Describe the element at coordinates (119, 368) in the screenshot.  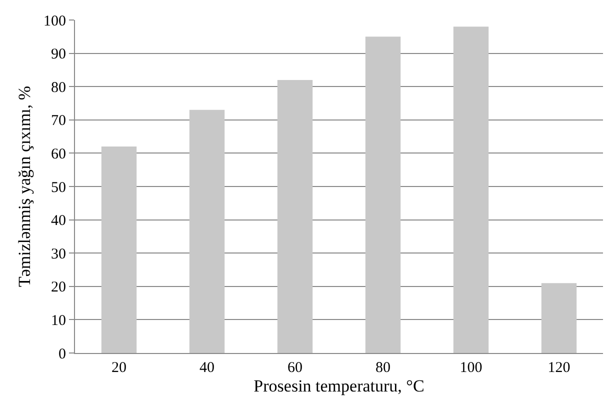
I see `x-tick-label: 20` at that location.